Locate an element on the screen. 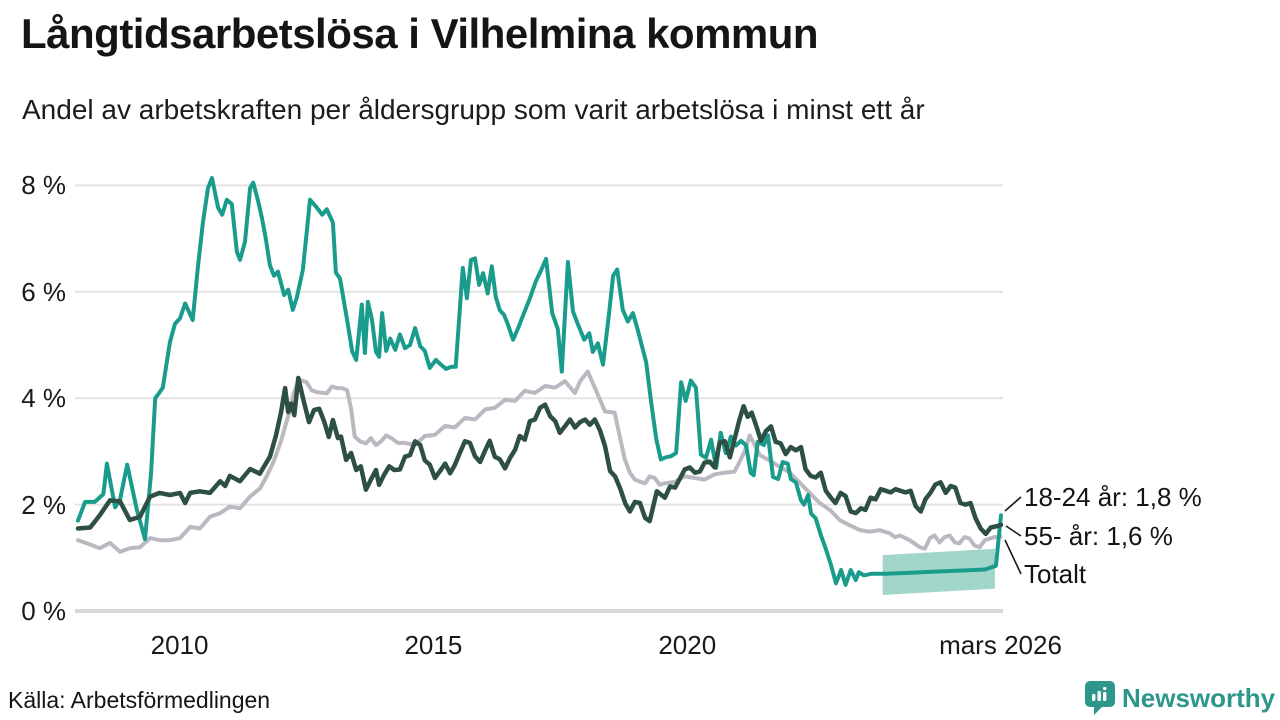 The width and height of the screenshot is (1280, 720). y-tick-label: 6 % is located at coordinates (43, 291).